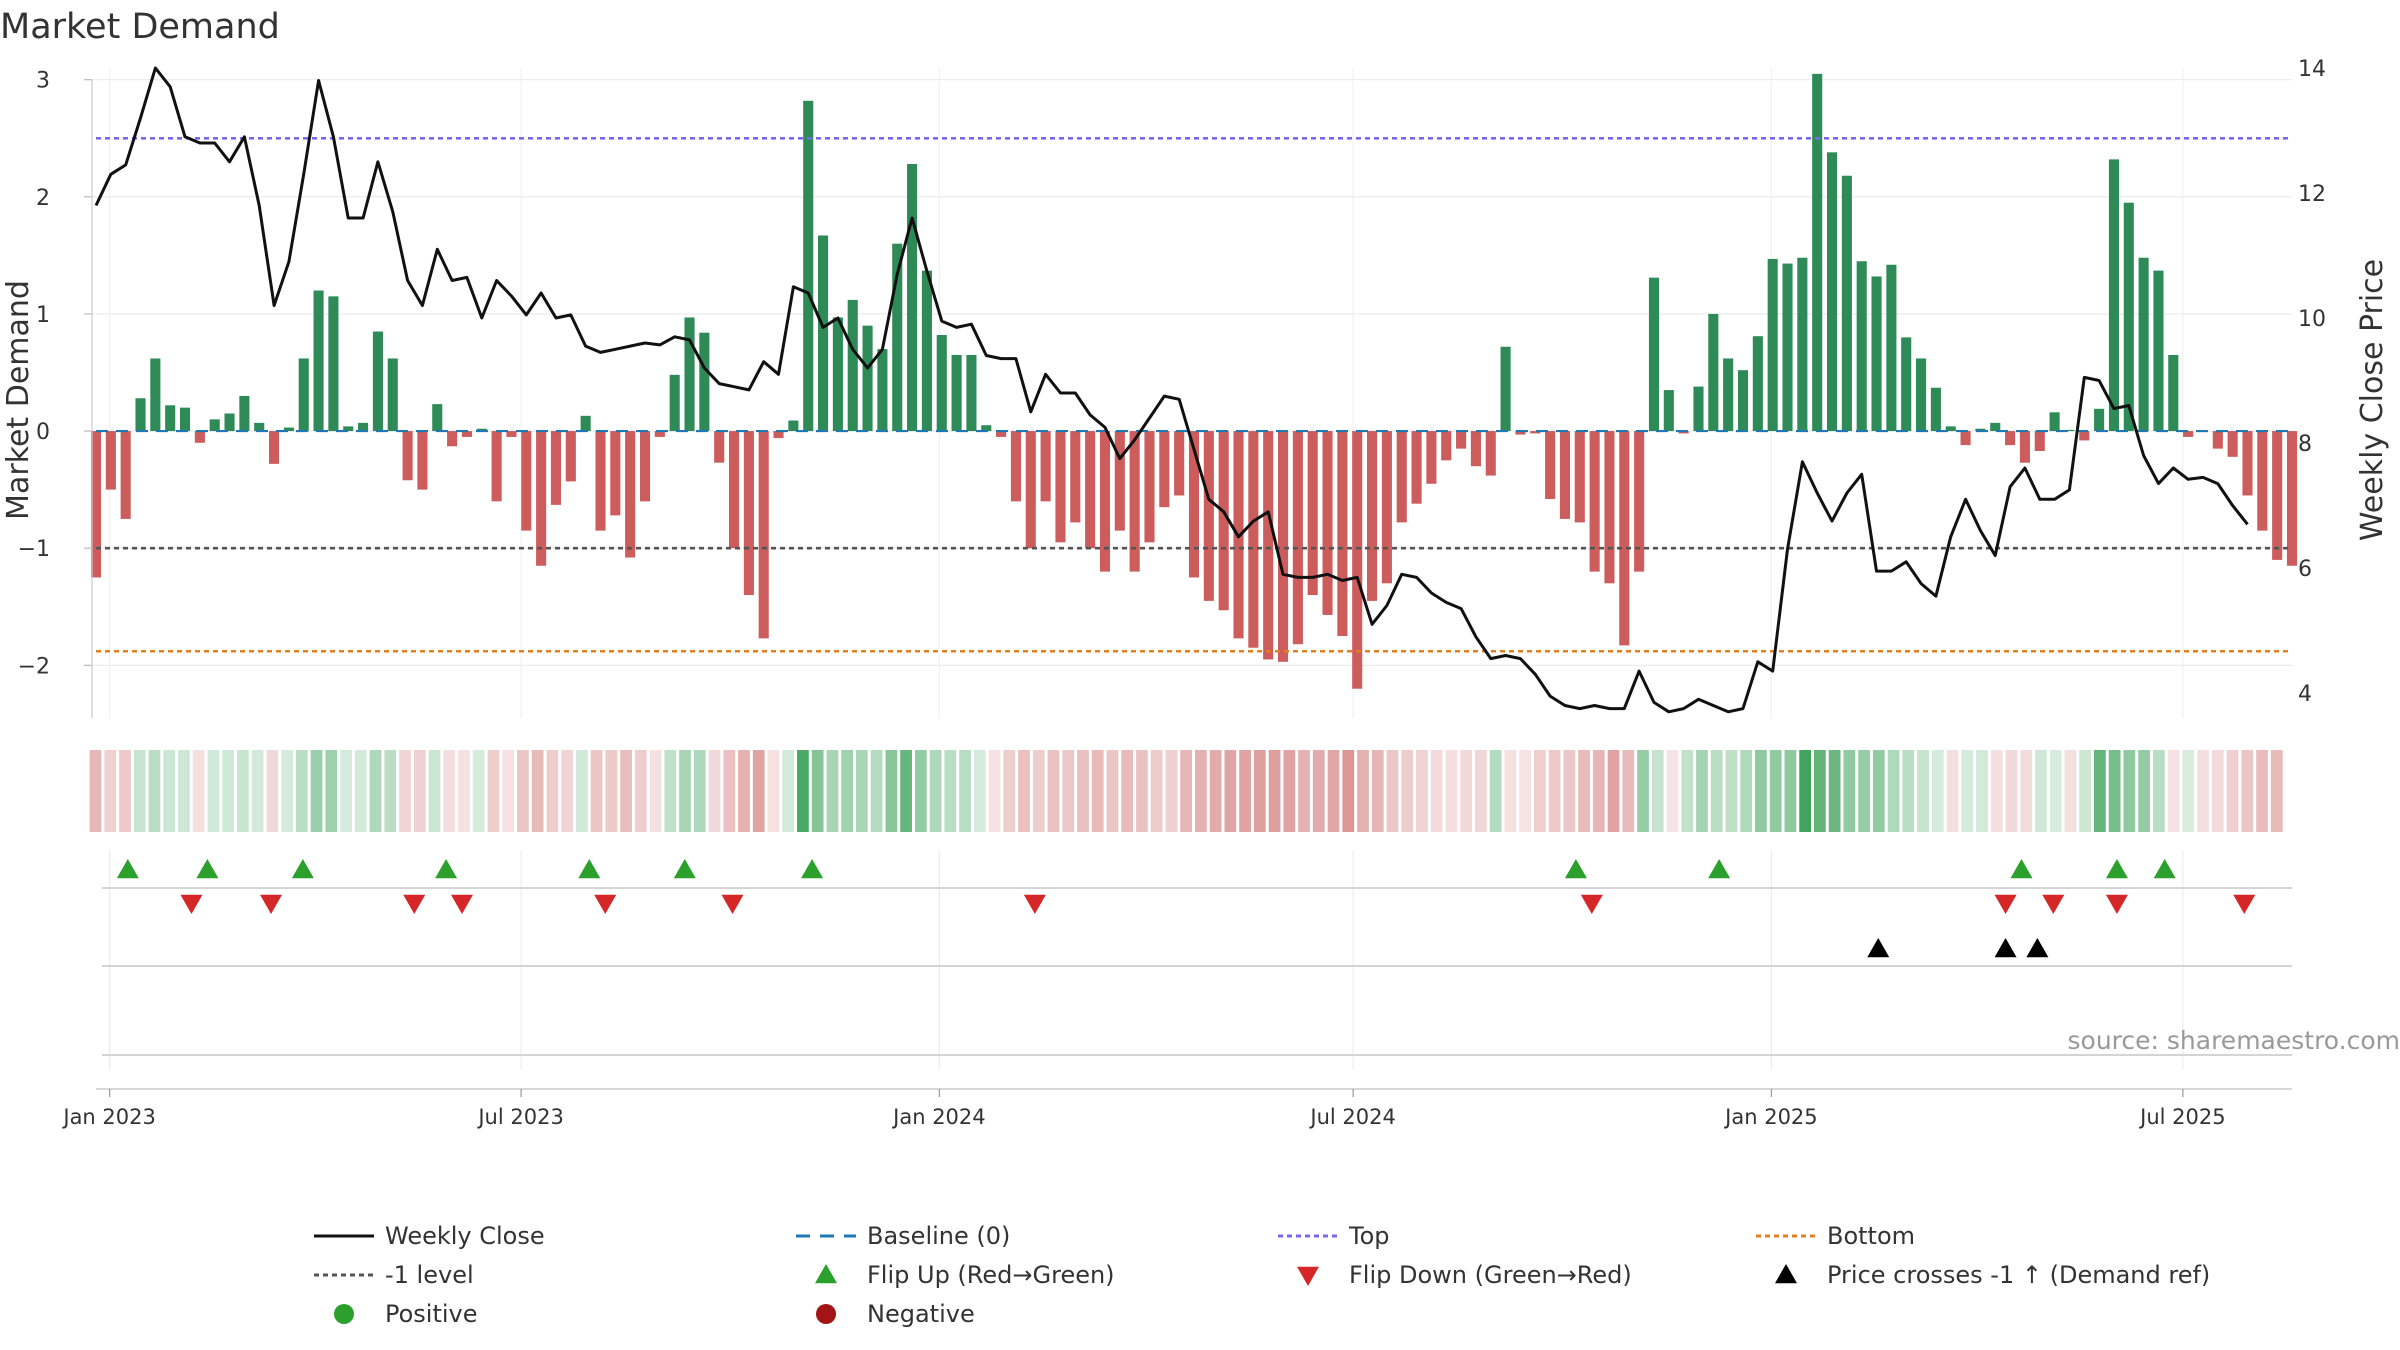 The height and width of the screenshot is (1350, 2400). Describe the element at coordinates (2234, 1040) in the screenshot. I see `source-credit: source: sharemaestro.com` at that location.